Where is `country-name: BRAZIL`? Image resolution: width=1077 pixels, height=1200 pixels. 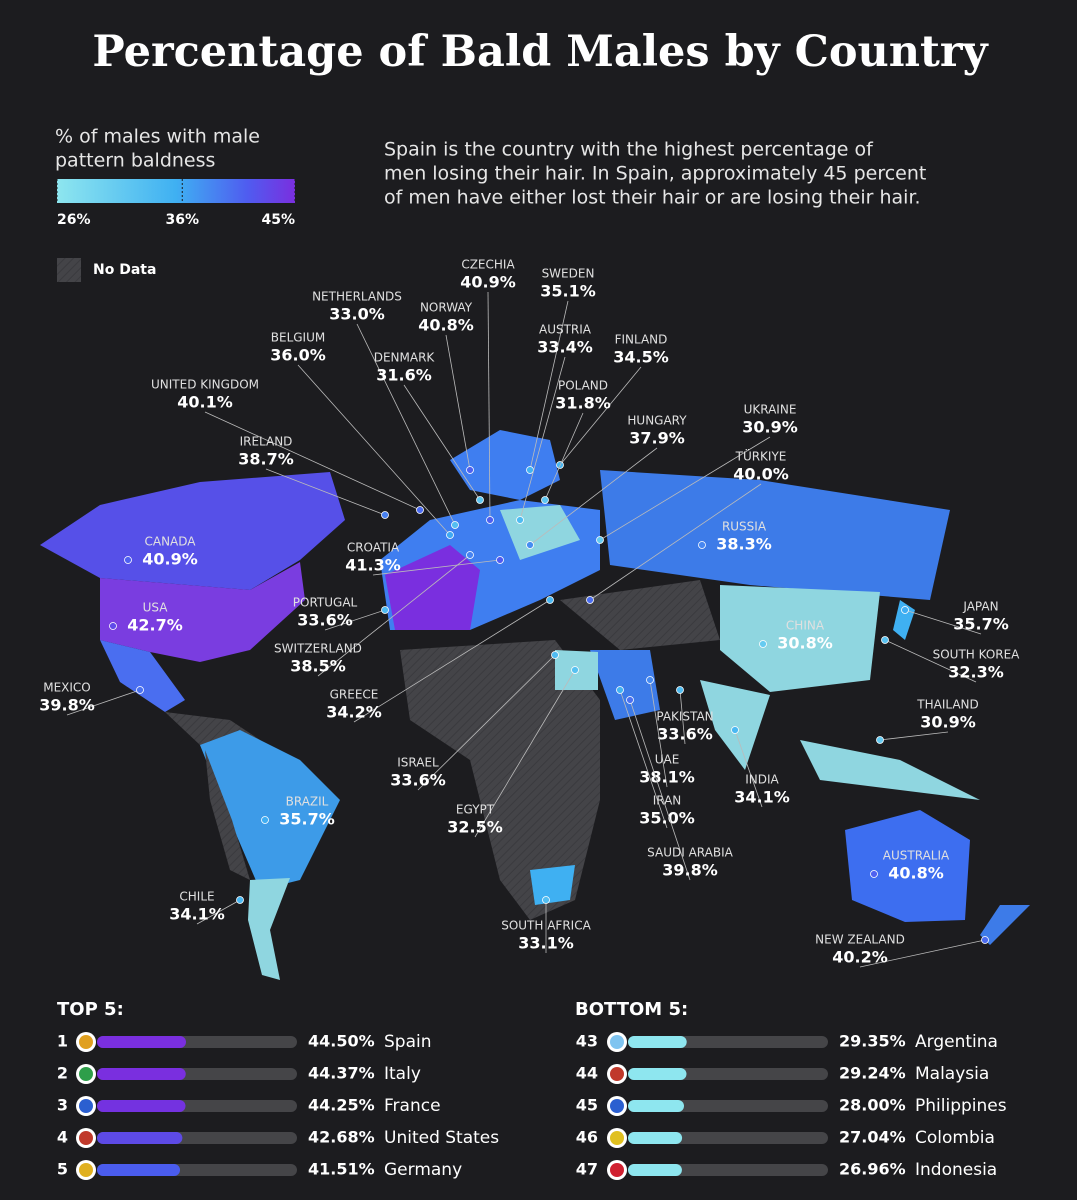 country-name: BRAZIL is located at coordinates (307, 802).